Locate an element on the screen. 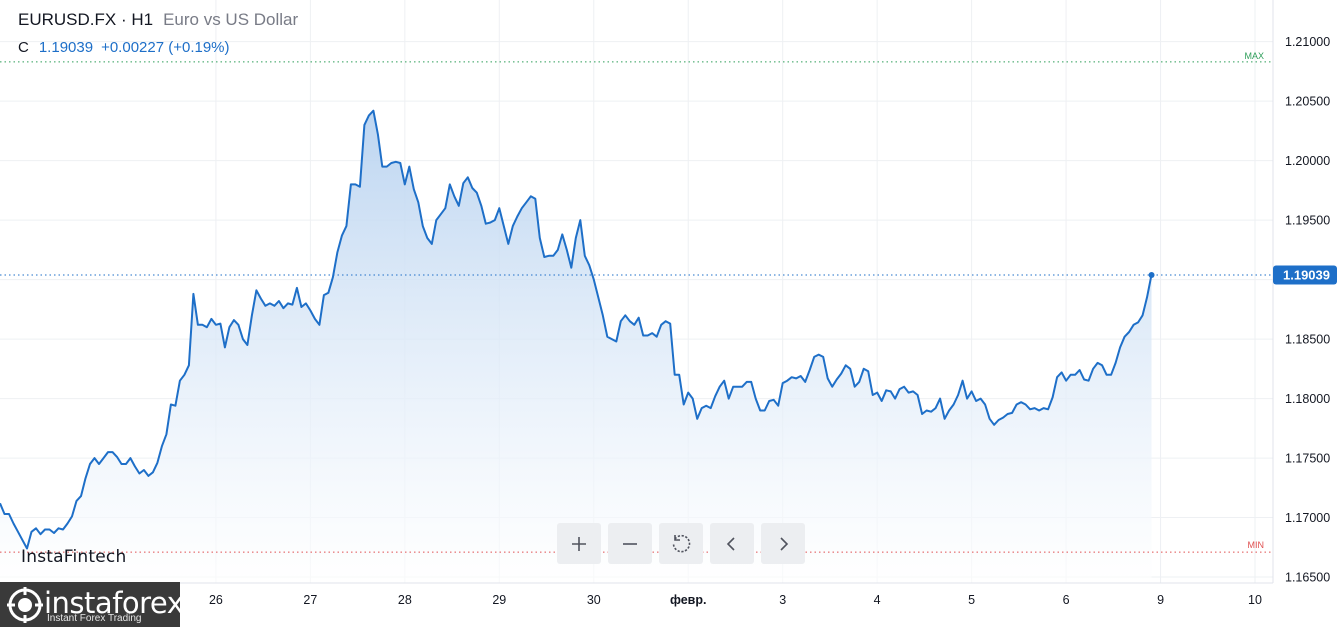 This screenshot has height=627, width=1340. symbol-label: EURUSD.FX · H1 is located at coordinates (86, 19).